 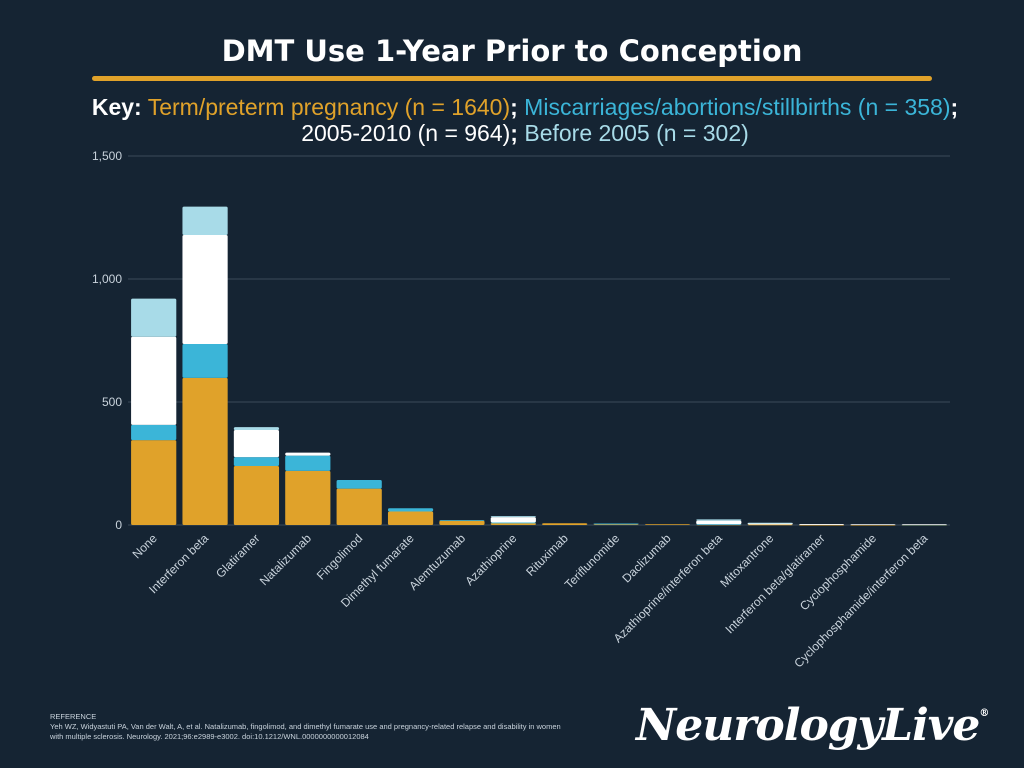 What do you see at coordinates (145, 546) in the screenshot?
I see `x-tick-label: None` at bounding box center [145, 546].